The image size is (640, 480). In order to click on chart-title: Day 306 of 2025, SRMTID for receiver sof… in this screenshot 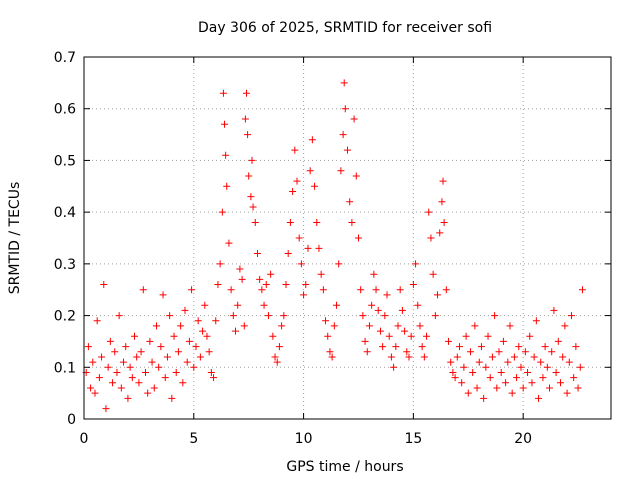, I will do `click(345, 28)`.